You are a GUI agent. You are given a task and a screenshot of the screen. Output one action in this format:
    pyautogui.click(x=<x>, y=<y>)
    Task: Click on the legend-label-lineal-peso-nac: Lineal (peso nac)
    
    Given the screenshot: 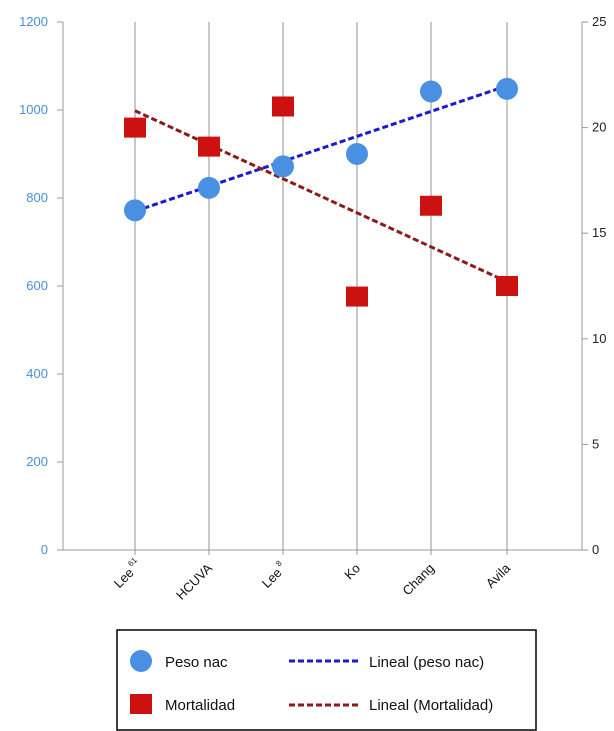 What is the action you would take?
    pyautogui.click(x=426, y=662)
    